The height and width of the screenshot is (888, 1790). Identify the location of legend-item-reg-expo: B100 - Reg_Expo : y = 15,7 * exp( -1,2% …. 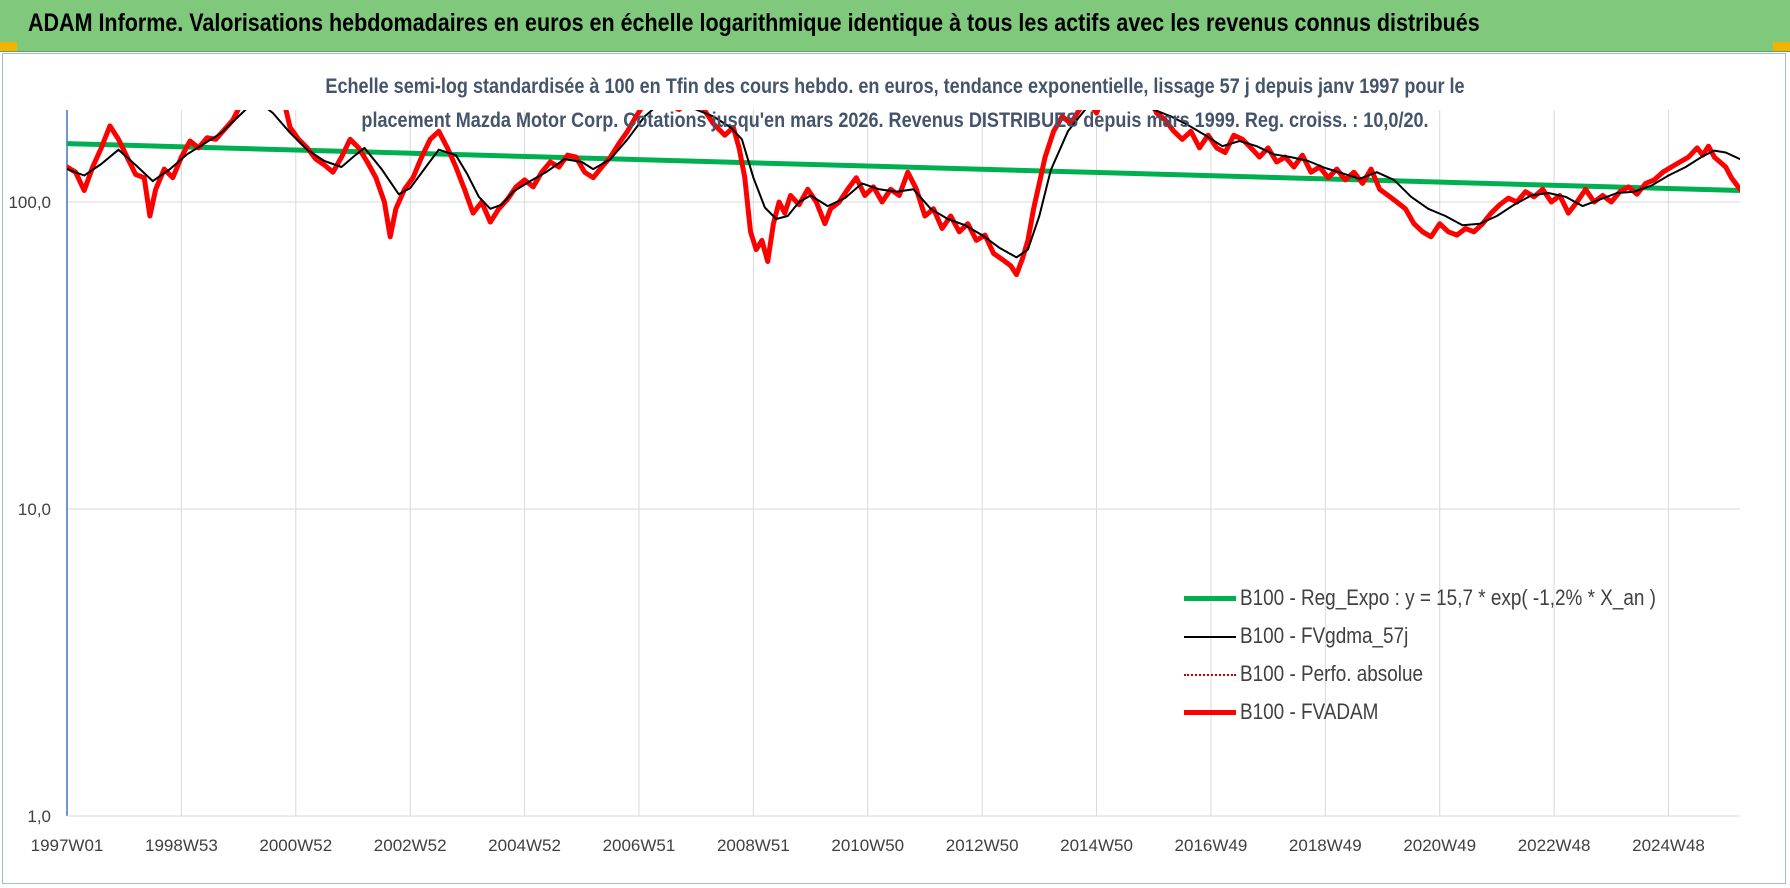
(1482, 599).